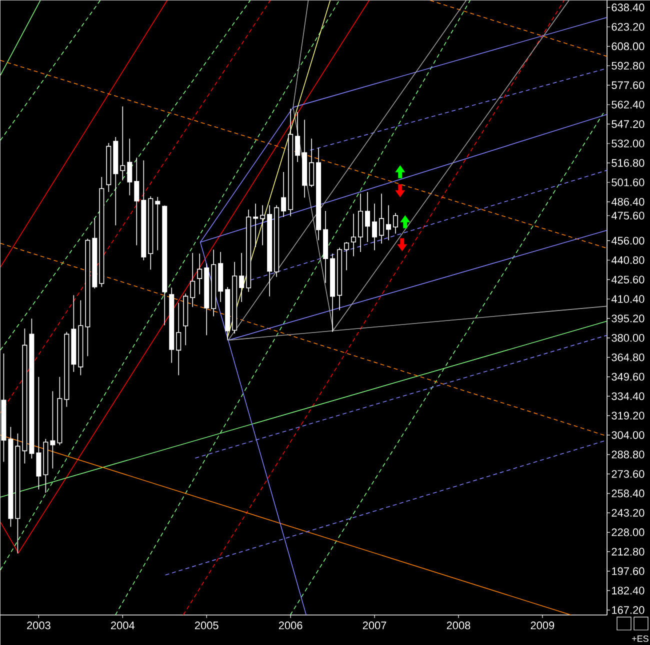 This screenshot has width=650, height=645. Describe the element at coordinates (628, 66) in the screenshot. I see `y-tick-label: 592.80` at that location.